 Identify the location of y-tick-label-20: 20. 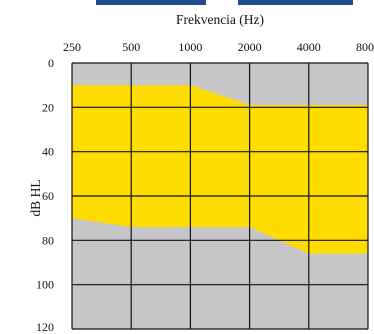
(48, 107).